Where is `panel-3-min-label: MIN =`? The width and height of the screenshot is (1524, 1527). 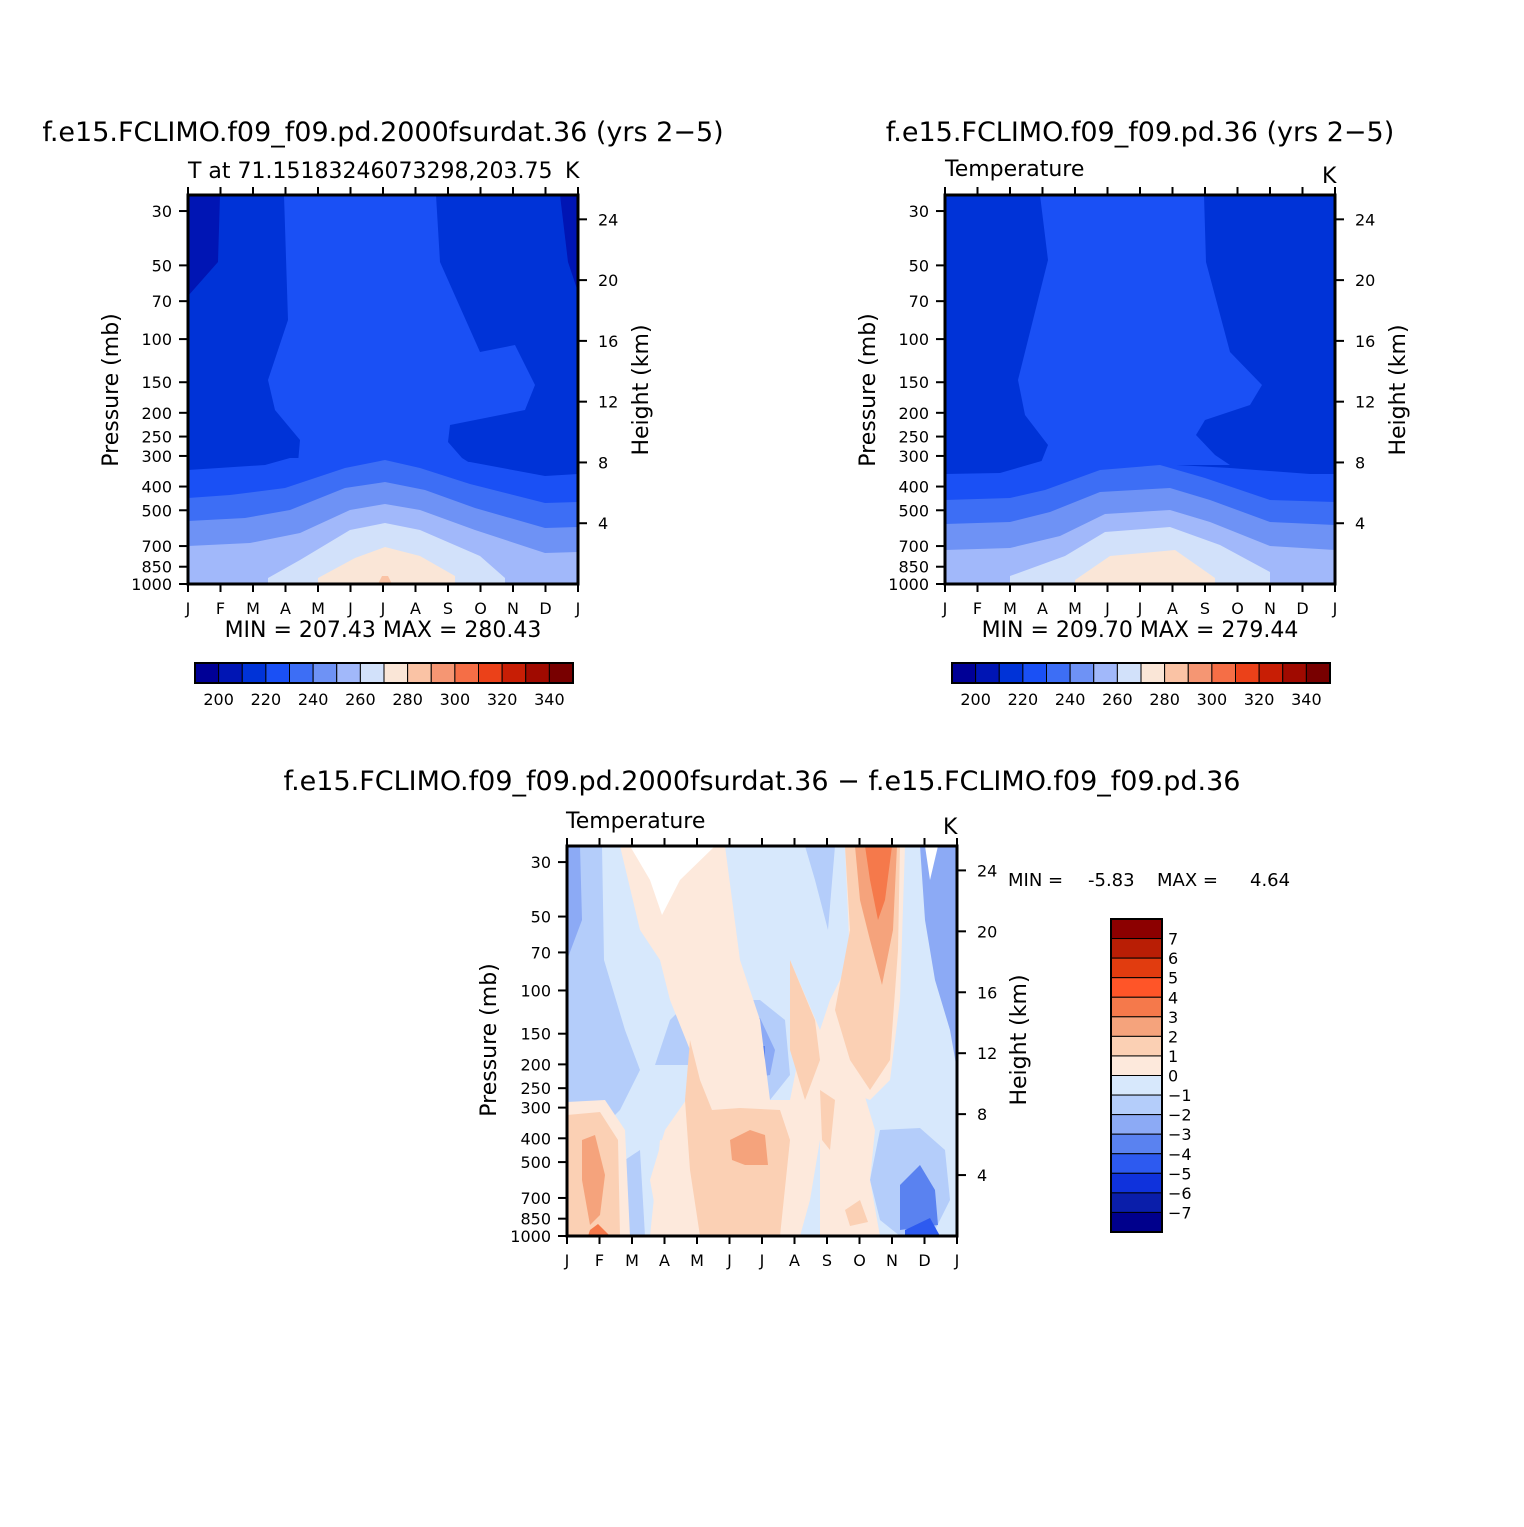 panel-3-min-label: MIN = is located at coordinates (1035, 880).